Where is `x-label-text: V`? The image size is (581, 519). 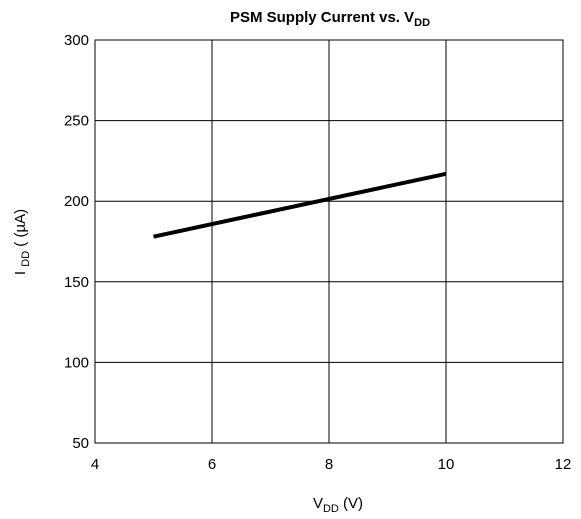
x-label-text: V is located at coordinates (318, 503).